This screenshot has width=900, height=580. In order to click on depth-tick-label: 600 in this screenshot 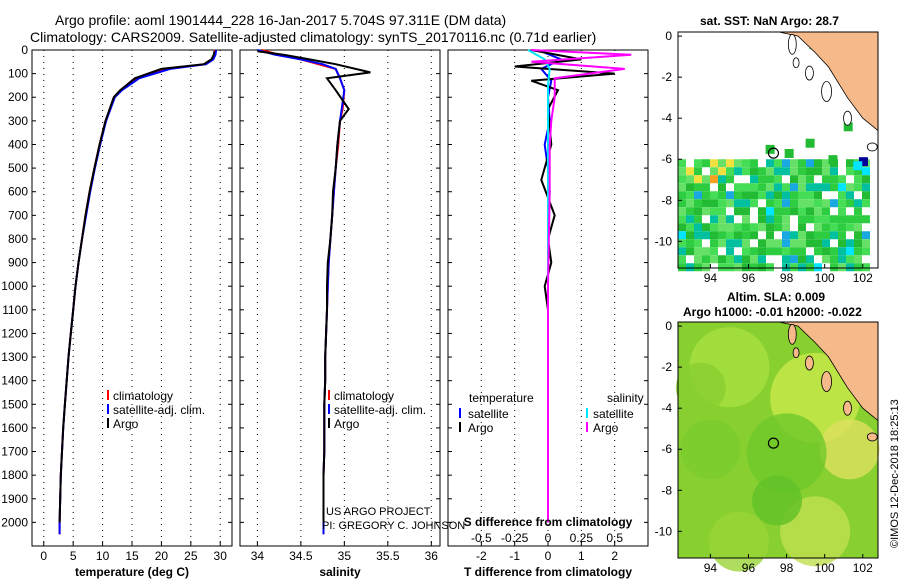, I will do `click(18, 192)`.